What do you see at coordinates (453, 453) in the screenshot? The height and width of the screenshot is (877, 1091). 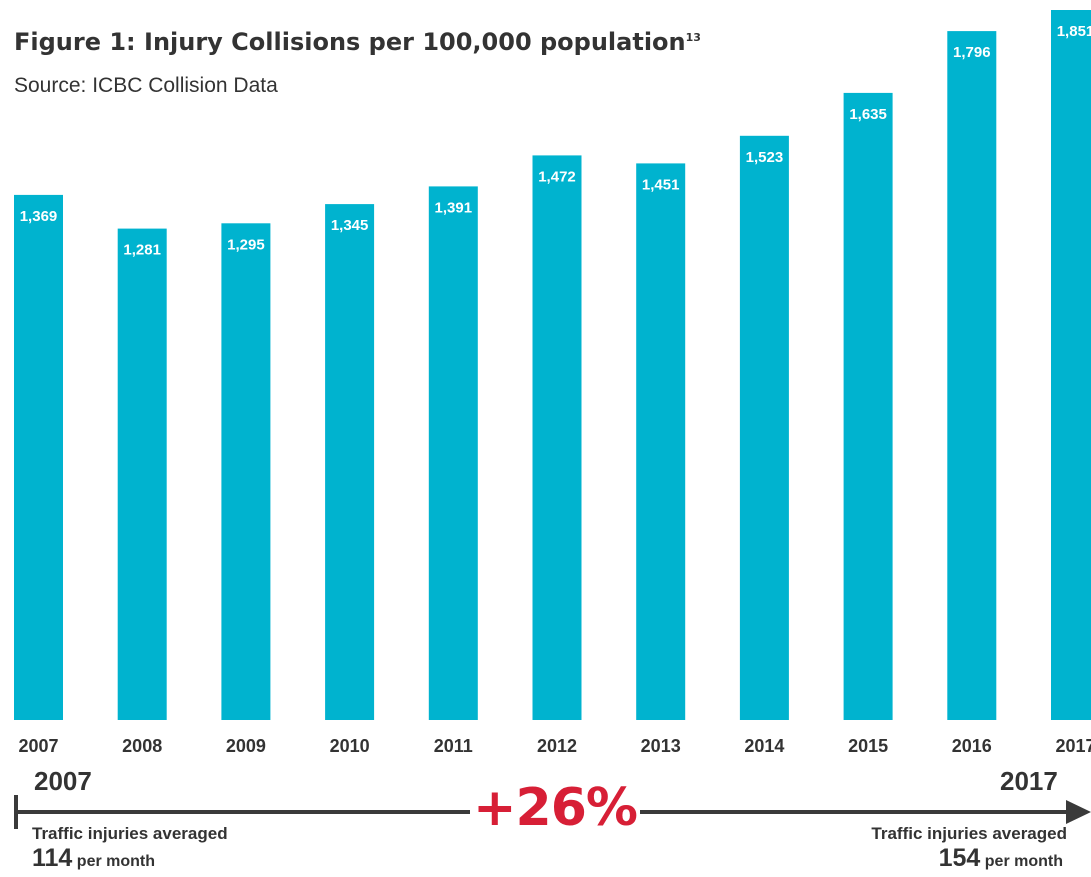 I see `bar-2011` at bounding box center [453, 453].